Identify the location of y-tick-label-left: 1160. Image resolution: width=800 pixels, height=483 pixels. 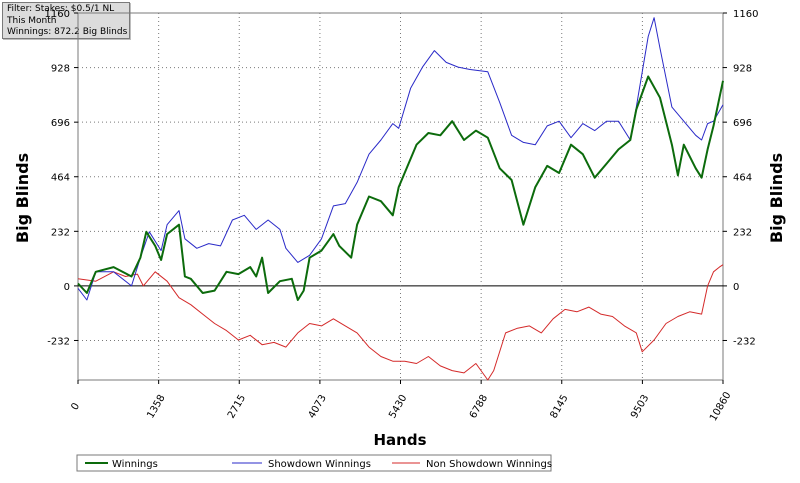
(57, 14).